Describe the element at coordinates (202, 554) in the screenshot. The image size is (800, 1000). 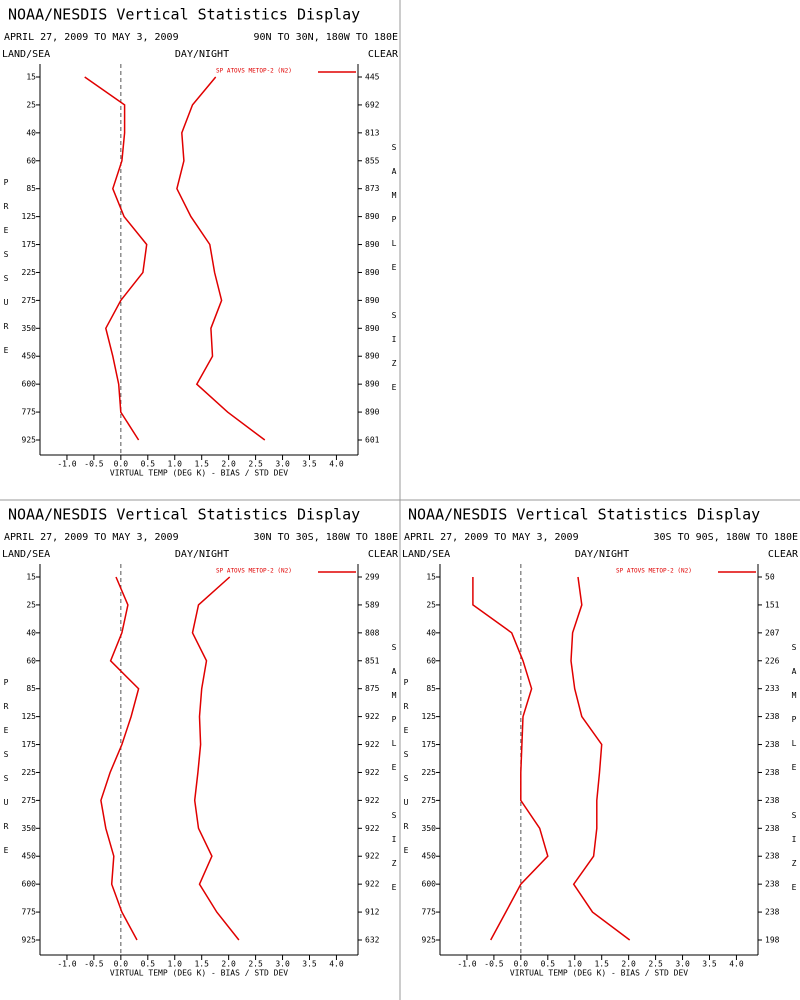
I see `day-night: DAY/NIGHT` at that location.